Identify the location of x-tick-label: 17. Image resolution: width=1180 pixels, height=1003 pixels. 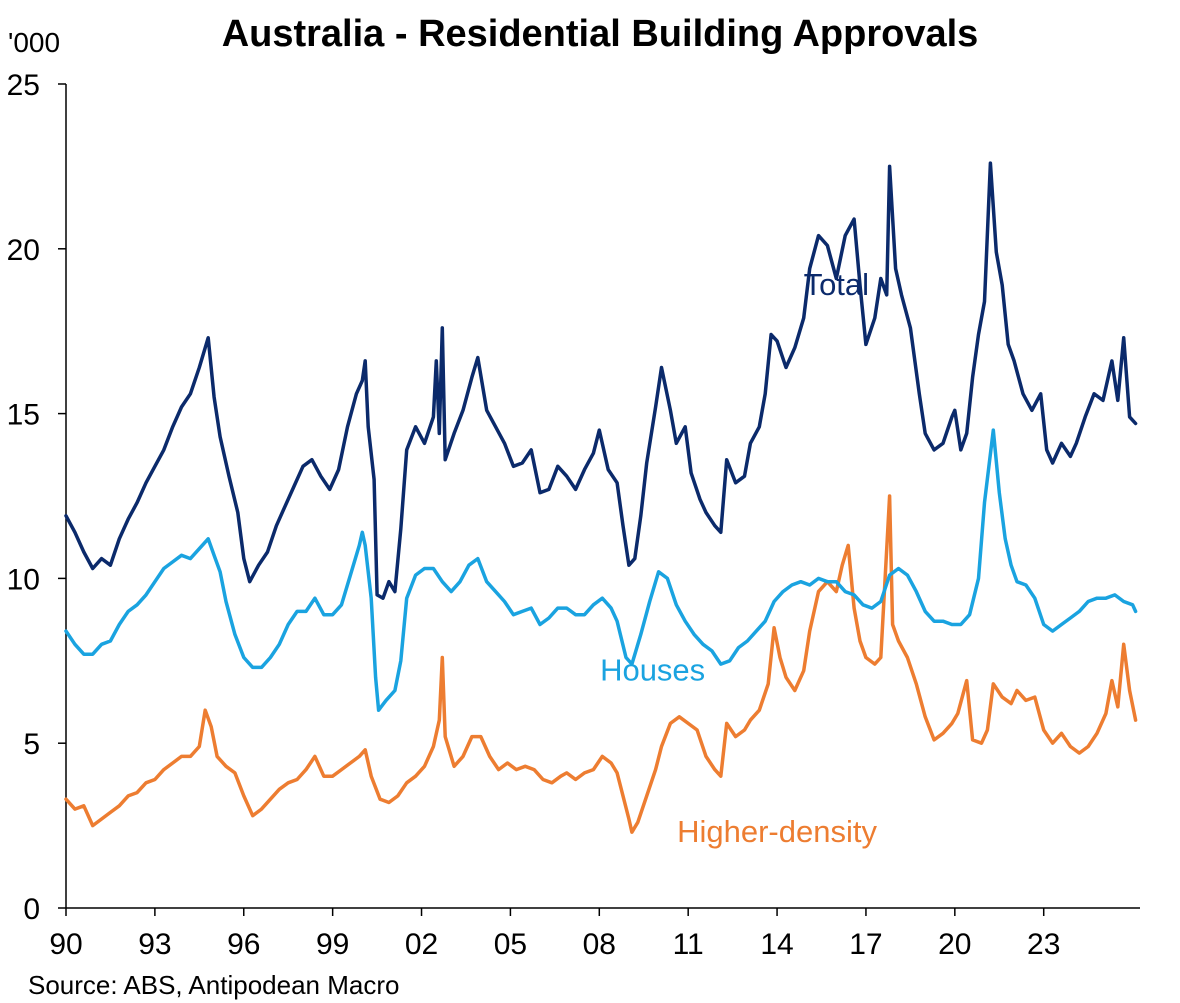
(865, 944).